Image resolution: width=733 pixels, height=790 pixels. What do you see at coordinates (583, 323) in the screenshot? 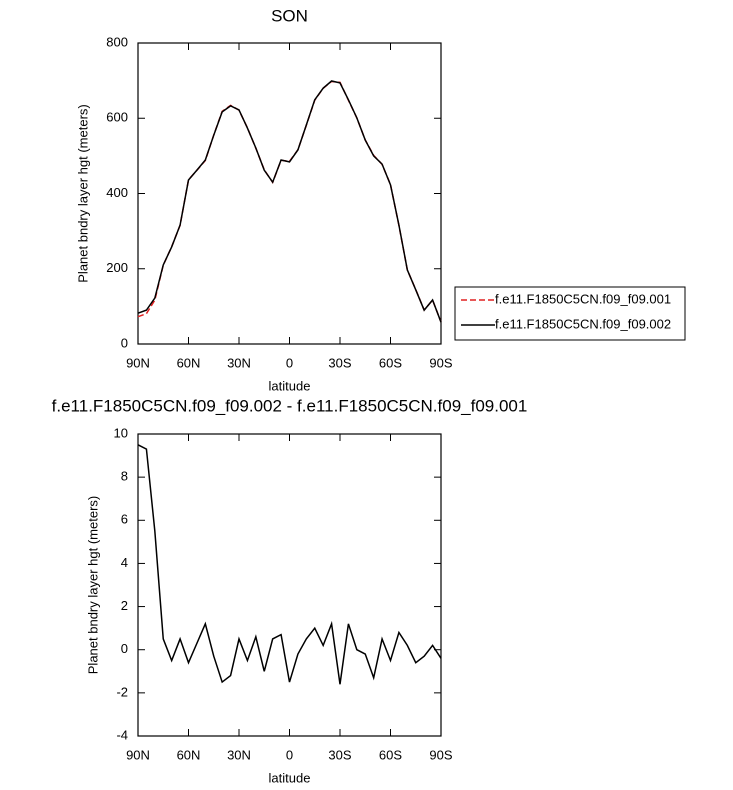
I see `legend-label: f.e11.F1850C5CN.f09_f09.002` at bounding box center [583, 323].